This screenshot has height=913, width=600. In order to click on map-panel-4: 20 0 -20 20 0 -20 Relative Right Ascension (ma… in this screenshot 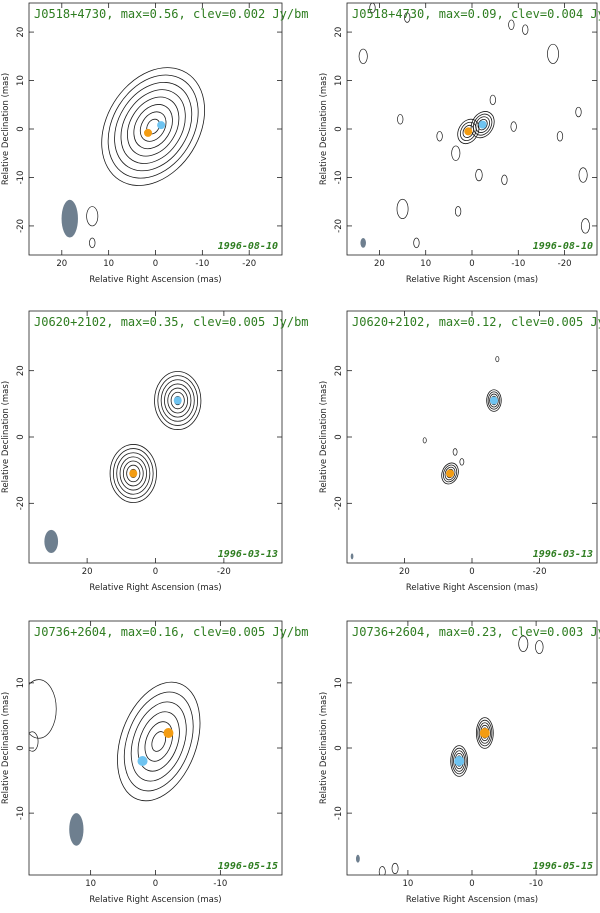, I will do `click(459, 451)`.